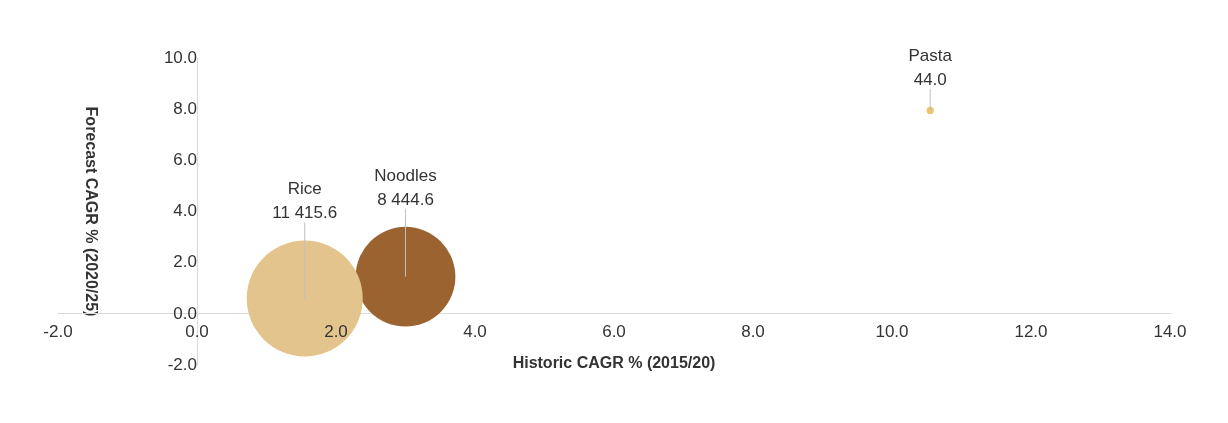 The width and height of the screenshot is (1228, 423). What do you see at coordinates (185, 313) in the screenshot?
I see `y-tick-label: 0.0` at bounding box center [185, 313].